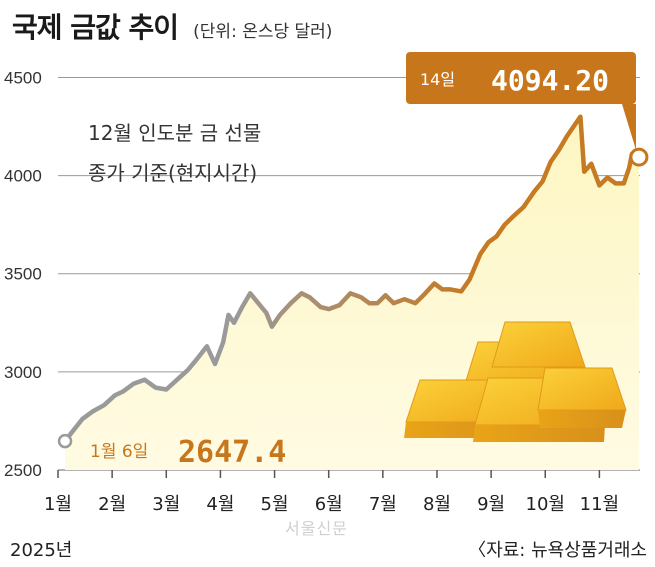 Image resolution: width=655 pixels, height=567 pixels. Describe the element at coordinates (232, 452) in the screenshot. I see `start-value-label: 2647.4` at that location.